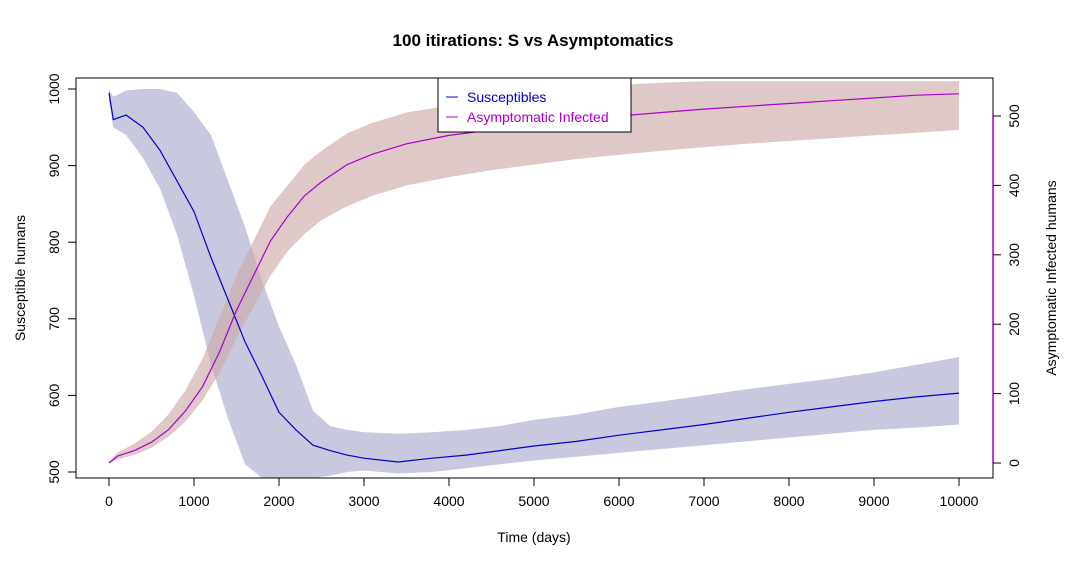  I want to click on legend: Susceptibles Asymptomatic Infected, so click(534, 105).